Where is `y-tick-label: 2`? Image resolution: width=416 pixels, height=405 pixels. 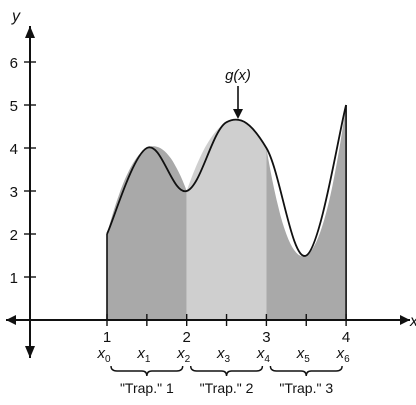 y-tick-label: 2 is located at coordinates (14, 235).